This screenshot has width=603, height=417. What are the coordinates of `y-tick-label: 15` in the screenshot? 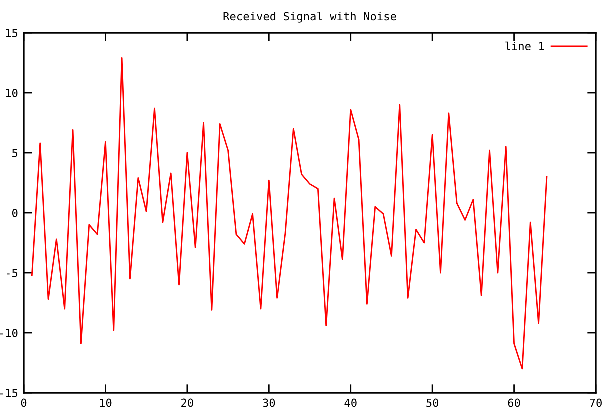 It's located at (12, 33).